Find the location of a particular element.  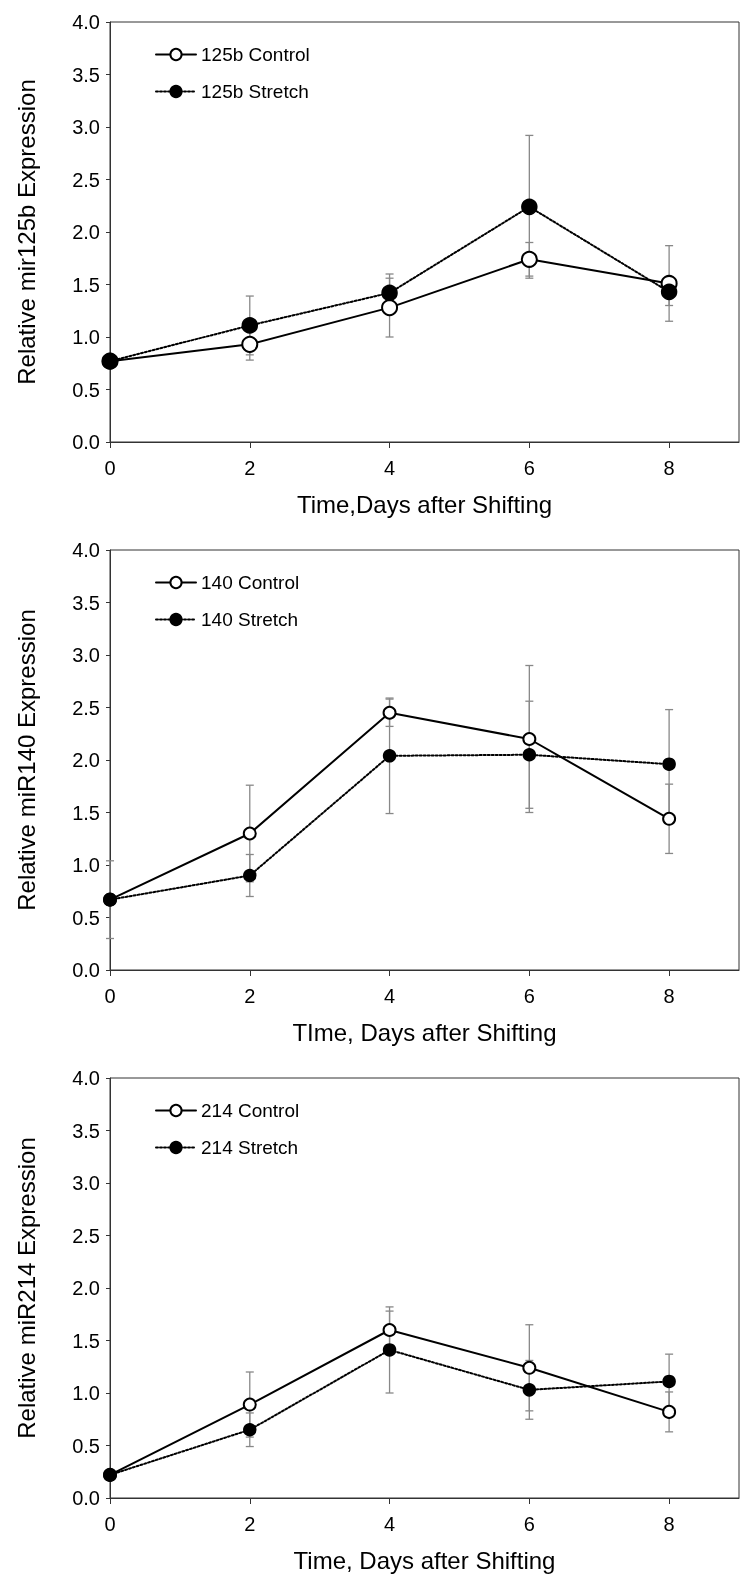

x-axis-title: Time, Days after Shifting is located at coordinates (424, 1560).